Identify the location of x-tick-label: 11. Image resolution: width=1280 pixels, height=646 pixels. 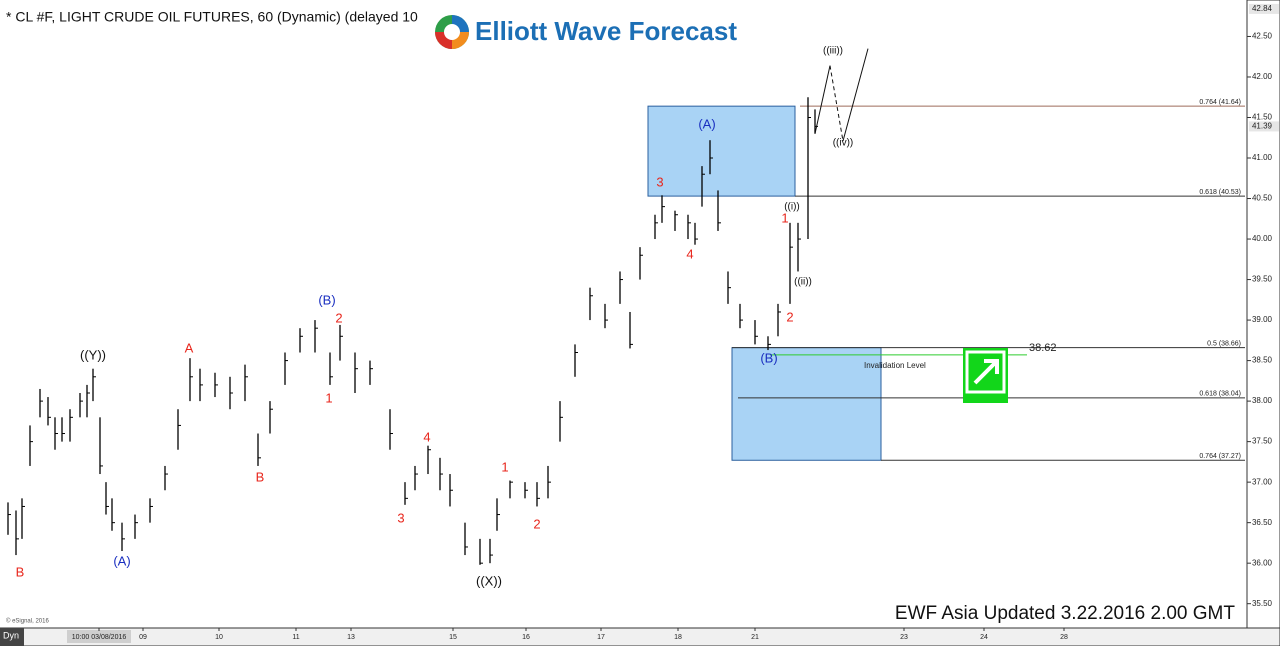
(295, 637).